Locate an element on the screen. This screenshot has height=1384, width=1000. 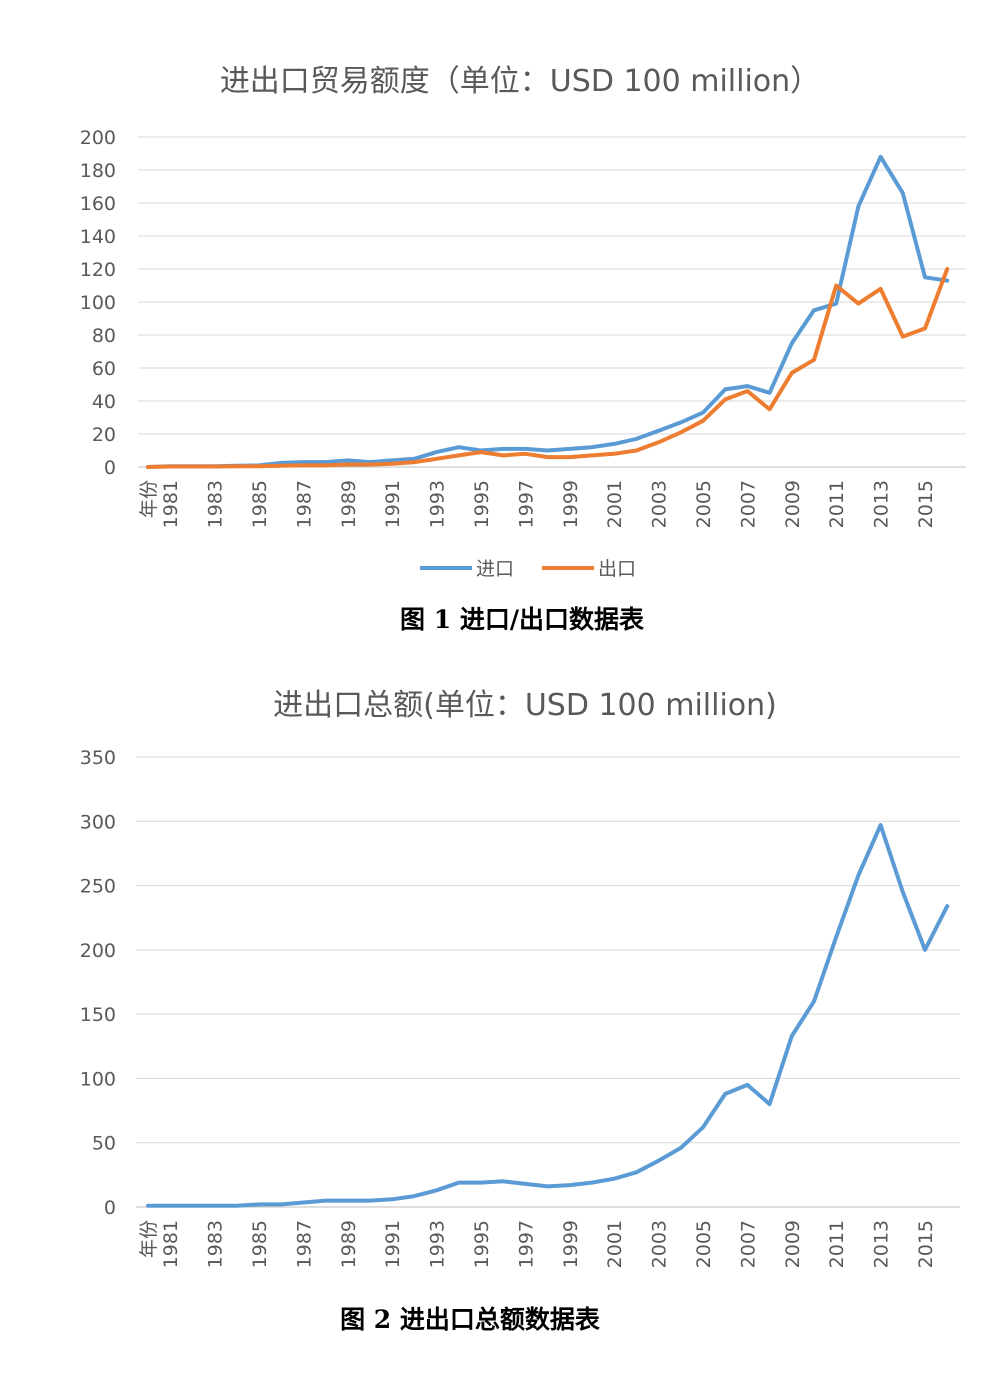
chart1-x-tick-label: 2011 is located at coordinates (837, 504).